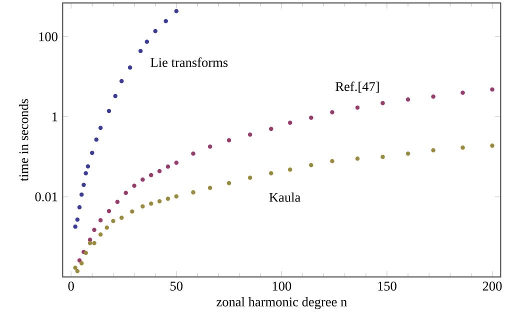 The image size is (512, 330). Describe the element at coordinates (281, 303) in the screenshot. I see `x-axis-title: zonal harmonic degree n` at that location.